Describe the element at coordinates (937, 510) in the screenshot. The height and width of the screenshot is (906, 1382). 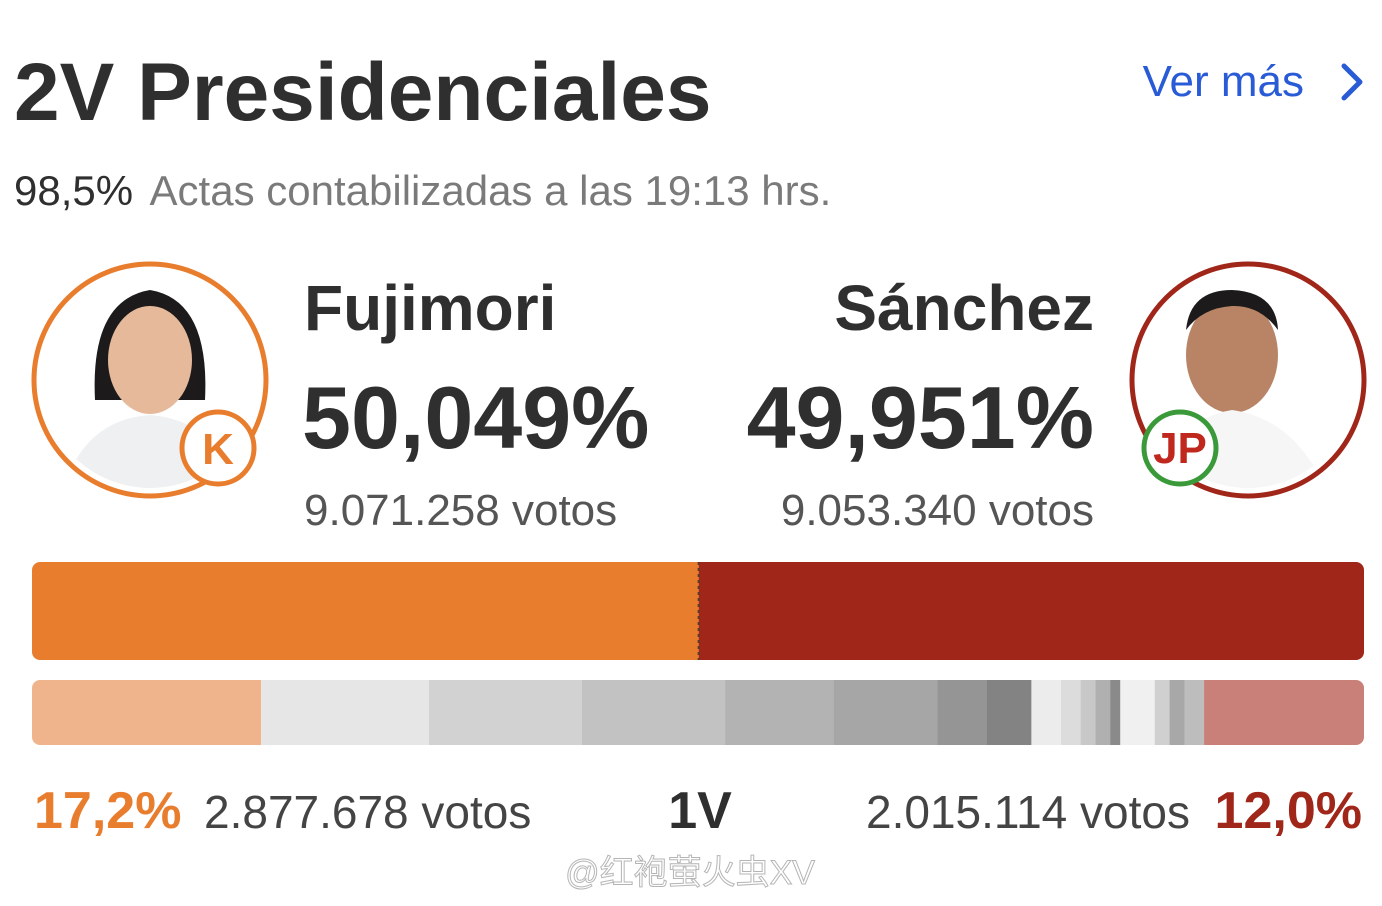
I see `candidate-votes: 9.053.340 votos` at that location.